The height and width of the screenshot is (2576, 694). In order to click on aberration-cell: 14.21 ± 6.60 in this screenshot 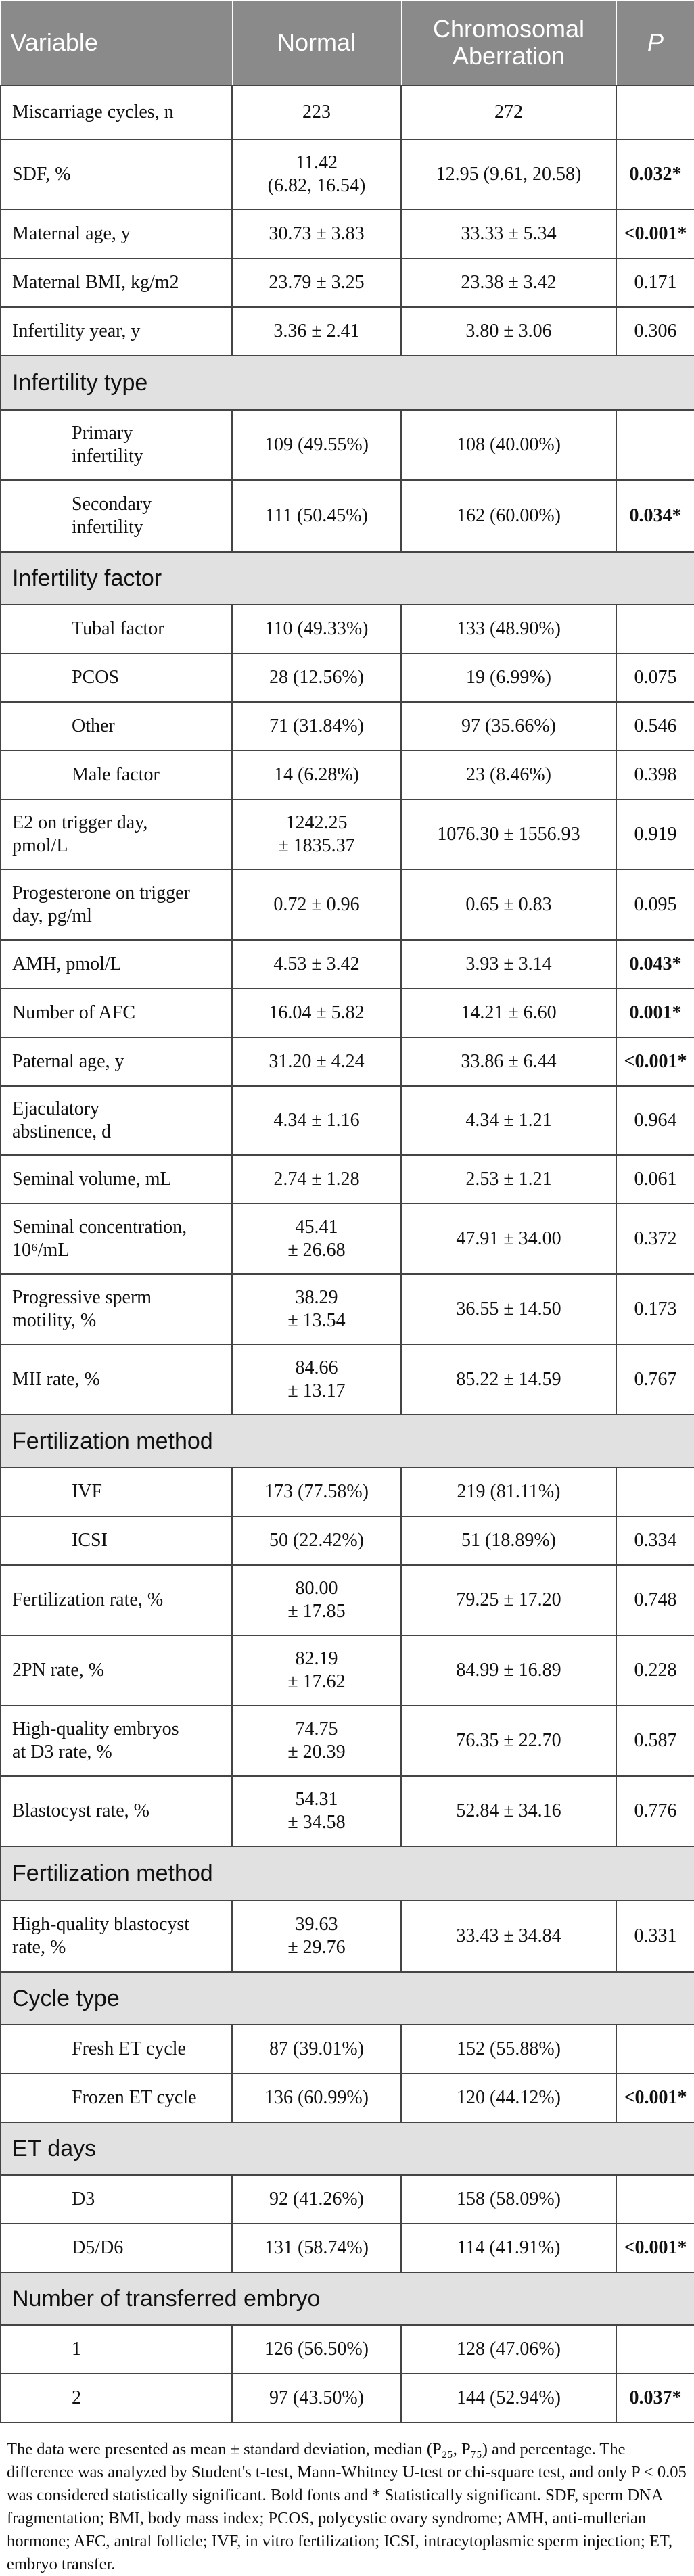, I will do `click(508, 1013)`.